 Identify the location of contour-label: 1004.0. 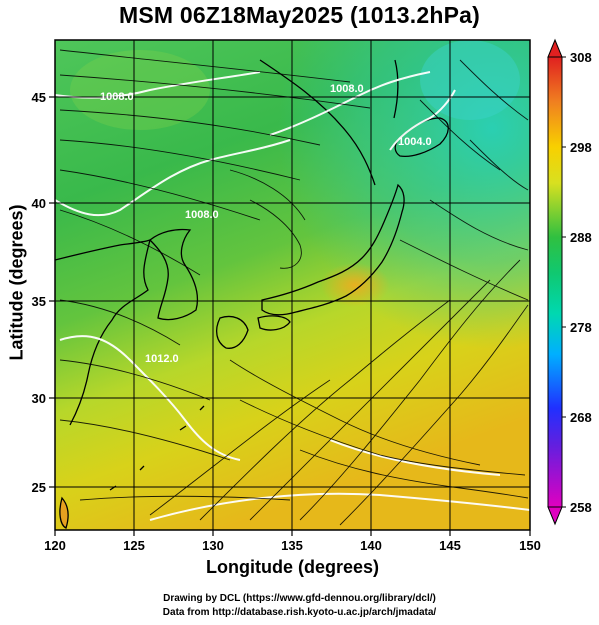
(415, 142).